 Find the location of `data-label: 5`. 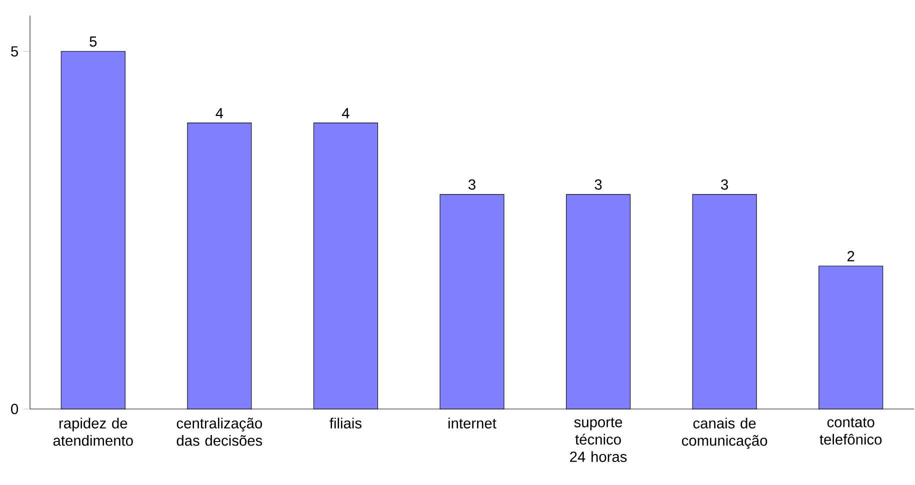

data-label: 5 is located at coordinates (93, 41).